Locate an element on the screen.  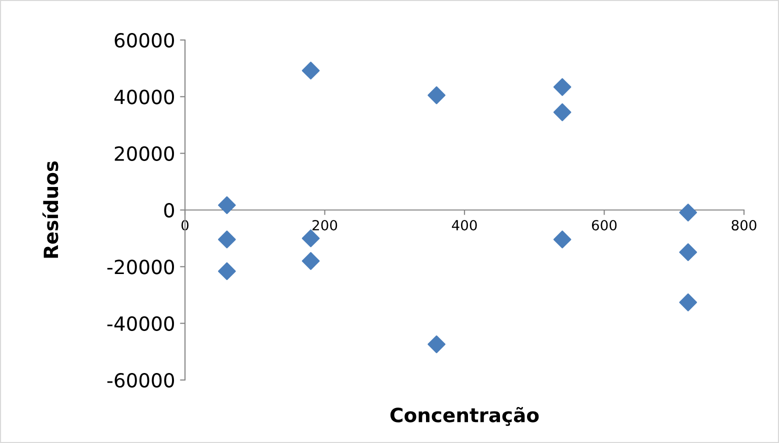
x-tick-label: 600 is located at coordinates (604, 225).